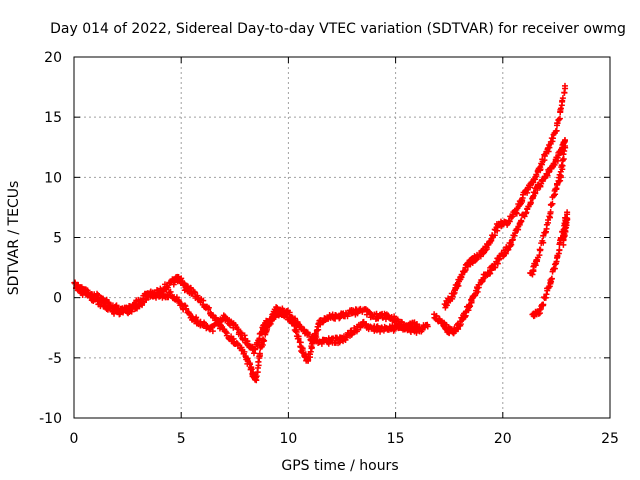  I want to click on y-tick-label: -10, so click(50, 419).